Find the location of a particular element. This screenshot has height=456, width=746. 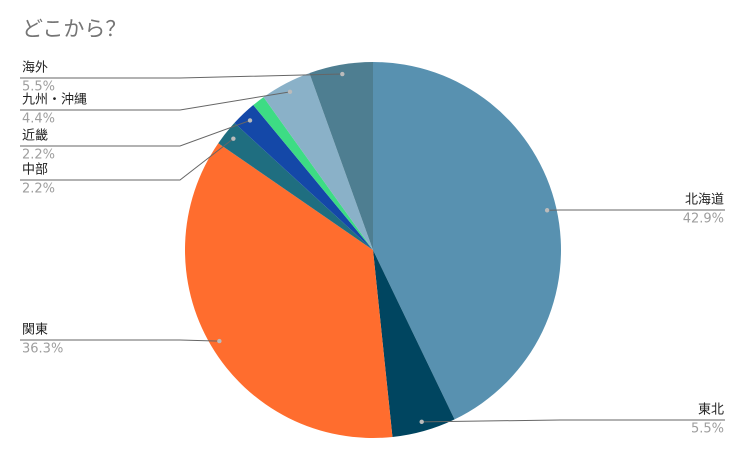

chart-title: どこから？ is located at coordinates (74, 29).